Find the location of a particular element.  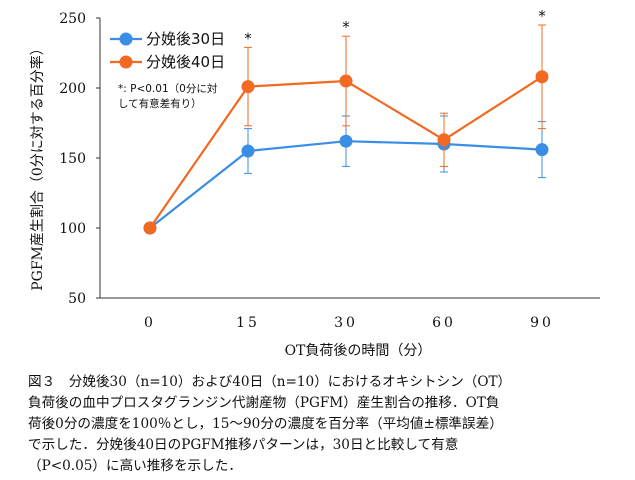

legend-label: 分娩後40日 is located at coordinates (185, 62).